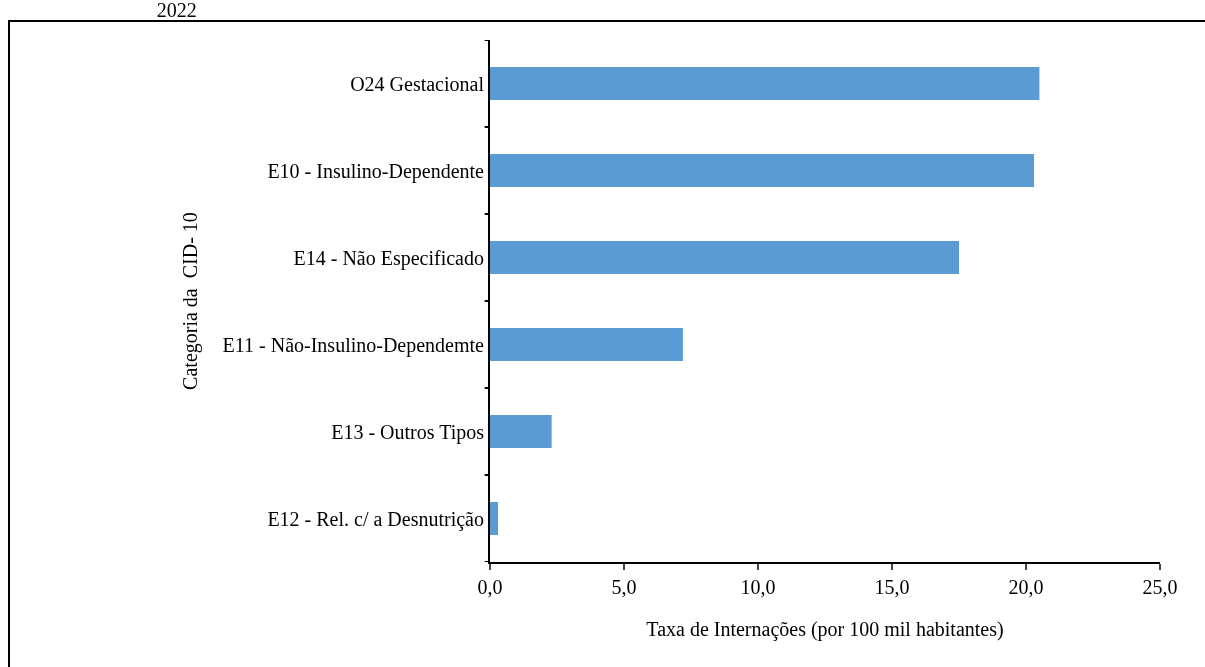 The width and height of the screenshot is (1205, 667). I want to click on y-tick-label: E12 - Rel. c/ a Desnutrição, so click(375, 519).